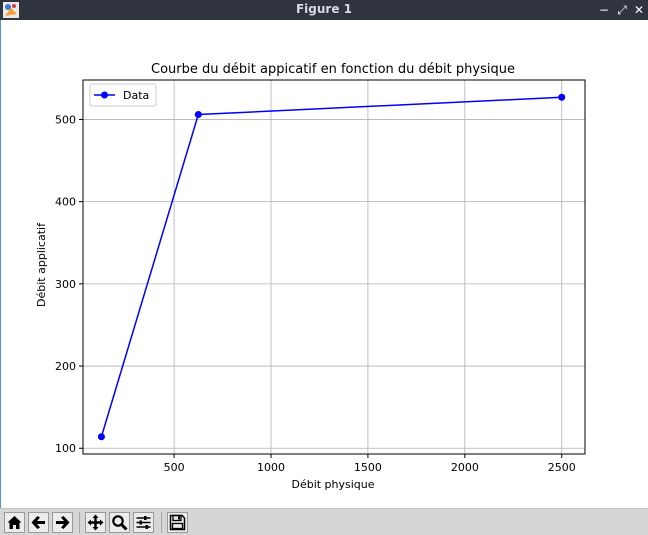  I want to click on configure-subplots-icon, so click(143, 522).